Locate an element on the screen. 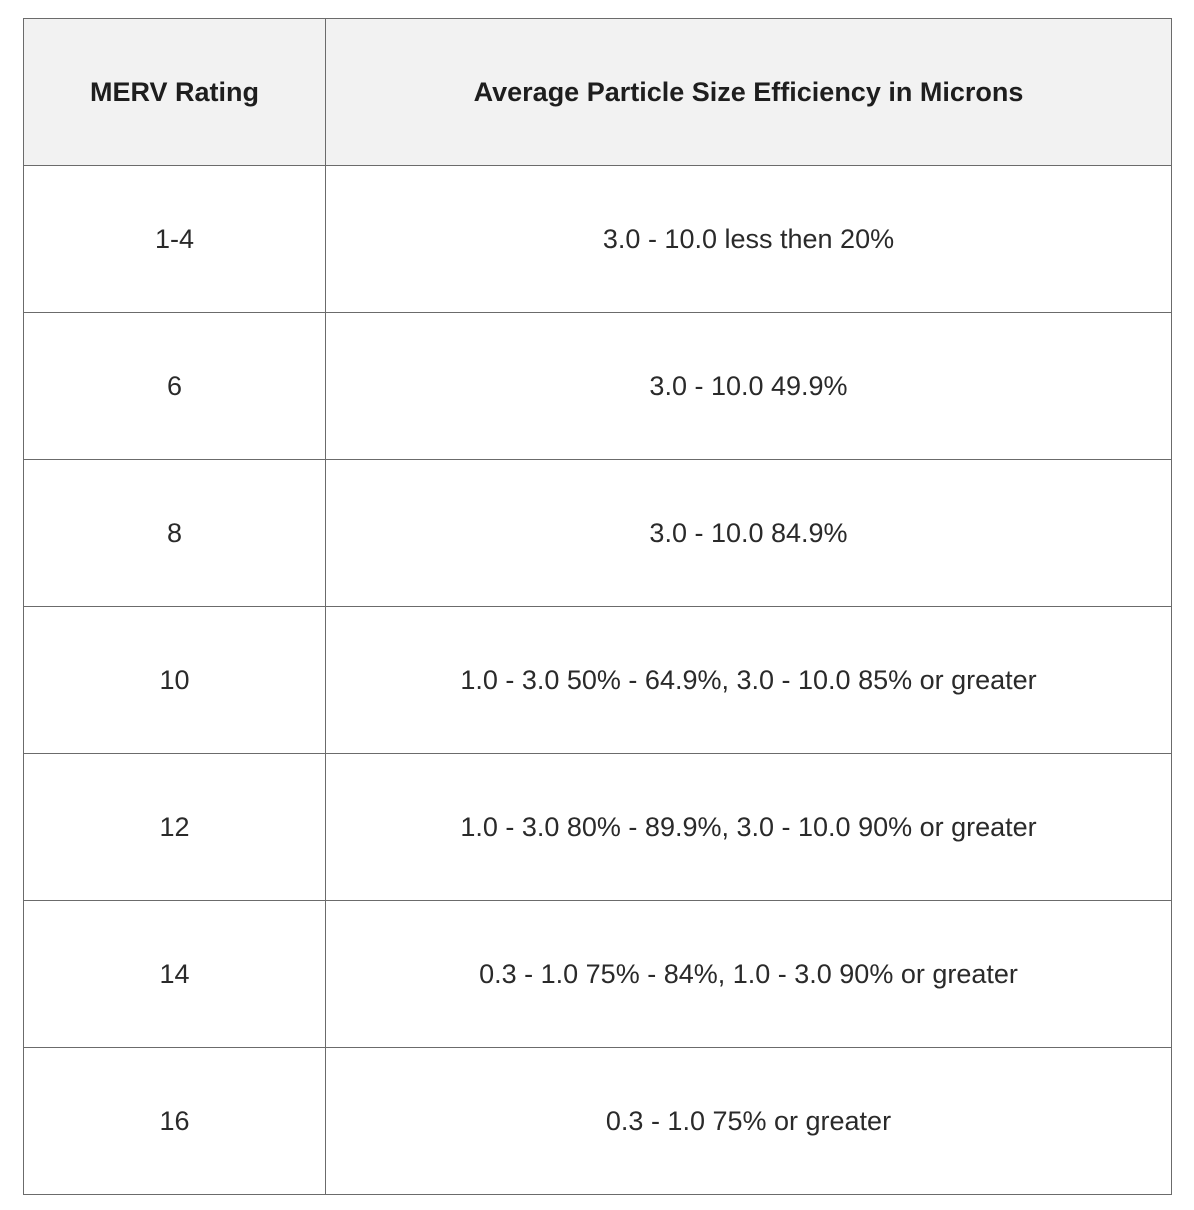  merv-rating-cell: 1-4 is located at coordinates (174, 239).